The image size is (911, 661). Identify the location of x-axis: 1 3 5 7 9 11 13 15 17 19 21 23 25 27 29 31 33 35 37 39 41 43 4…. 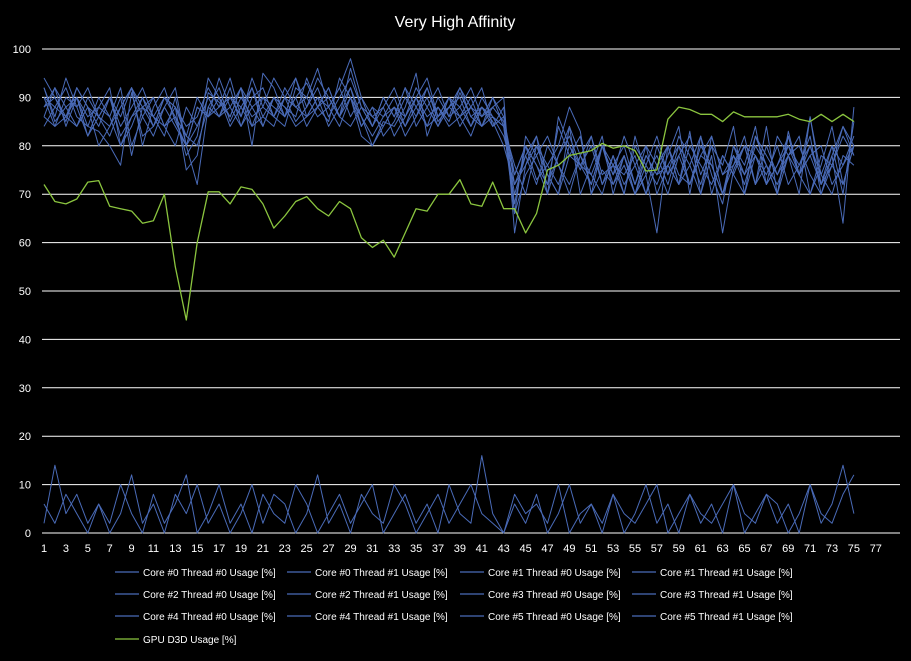
(461, 549).